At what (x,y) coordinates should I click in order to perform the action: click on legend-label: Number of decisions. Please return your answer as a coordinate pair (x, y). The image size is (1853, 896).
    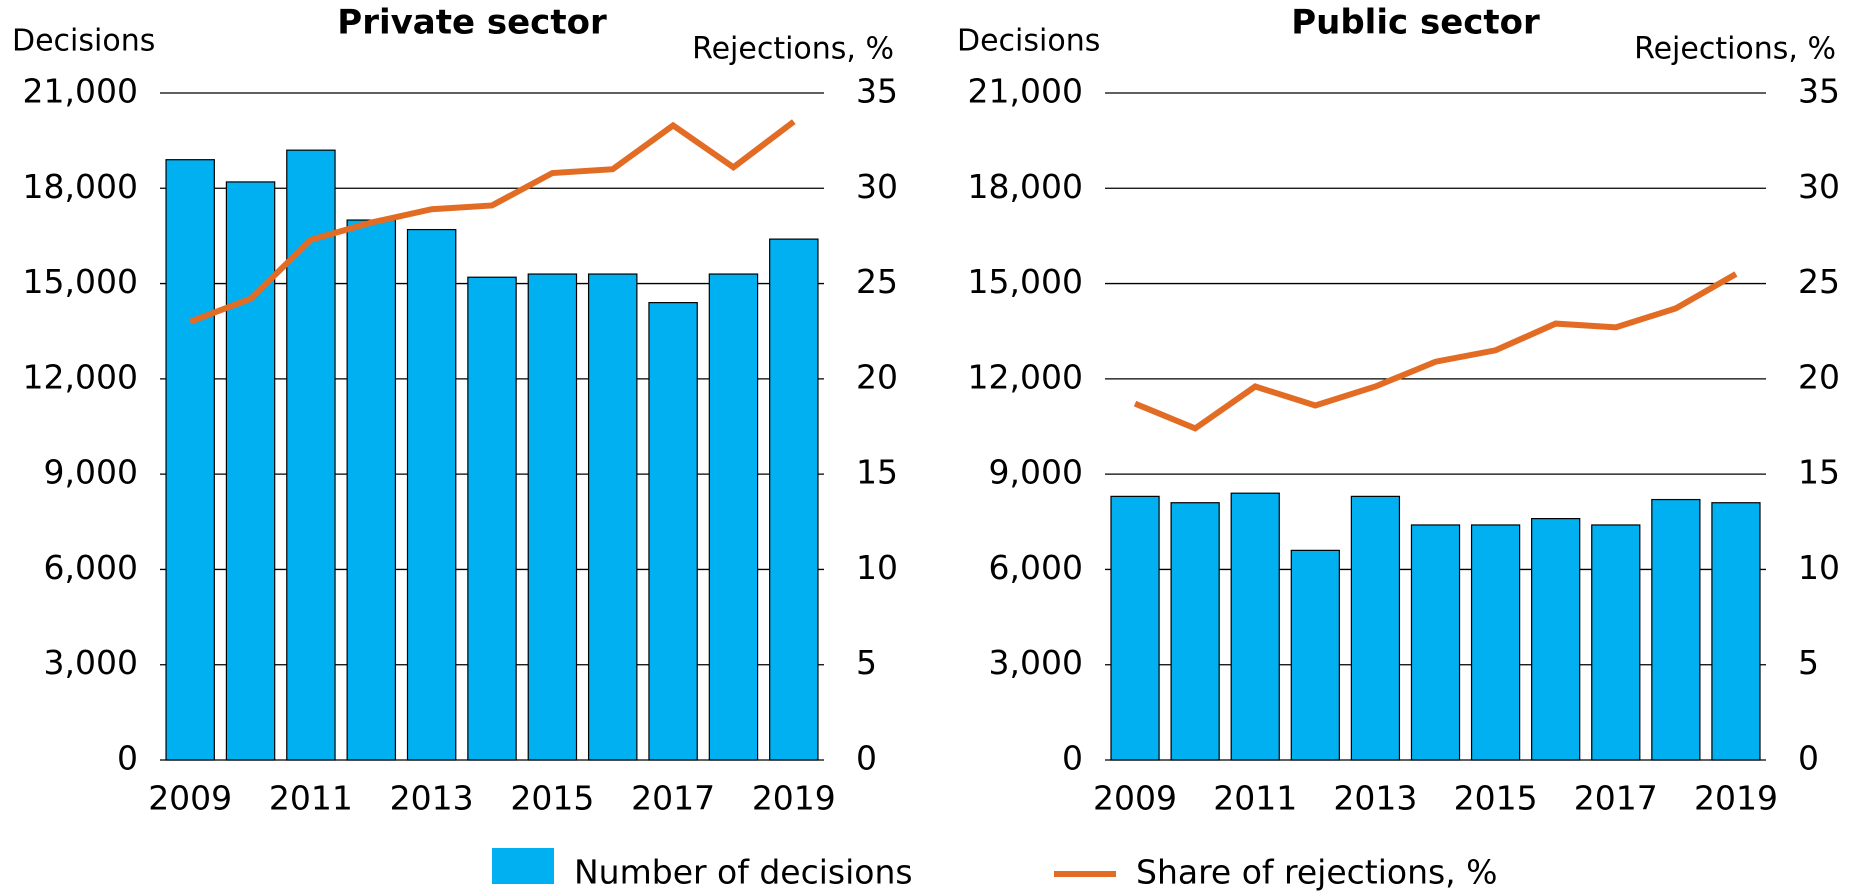
    Looking at the image, I should click on (743, 872).